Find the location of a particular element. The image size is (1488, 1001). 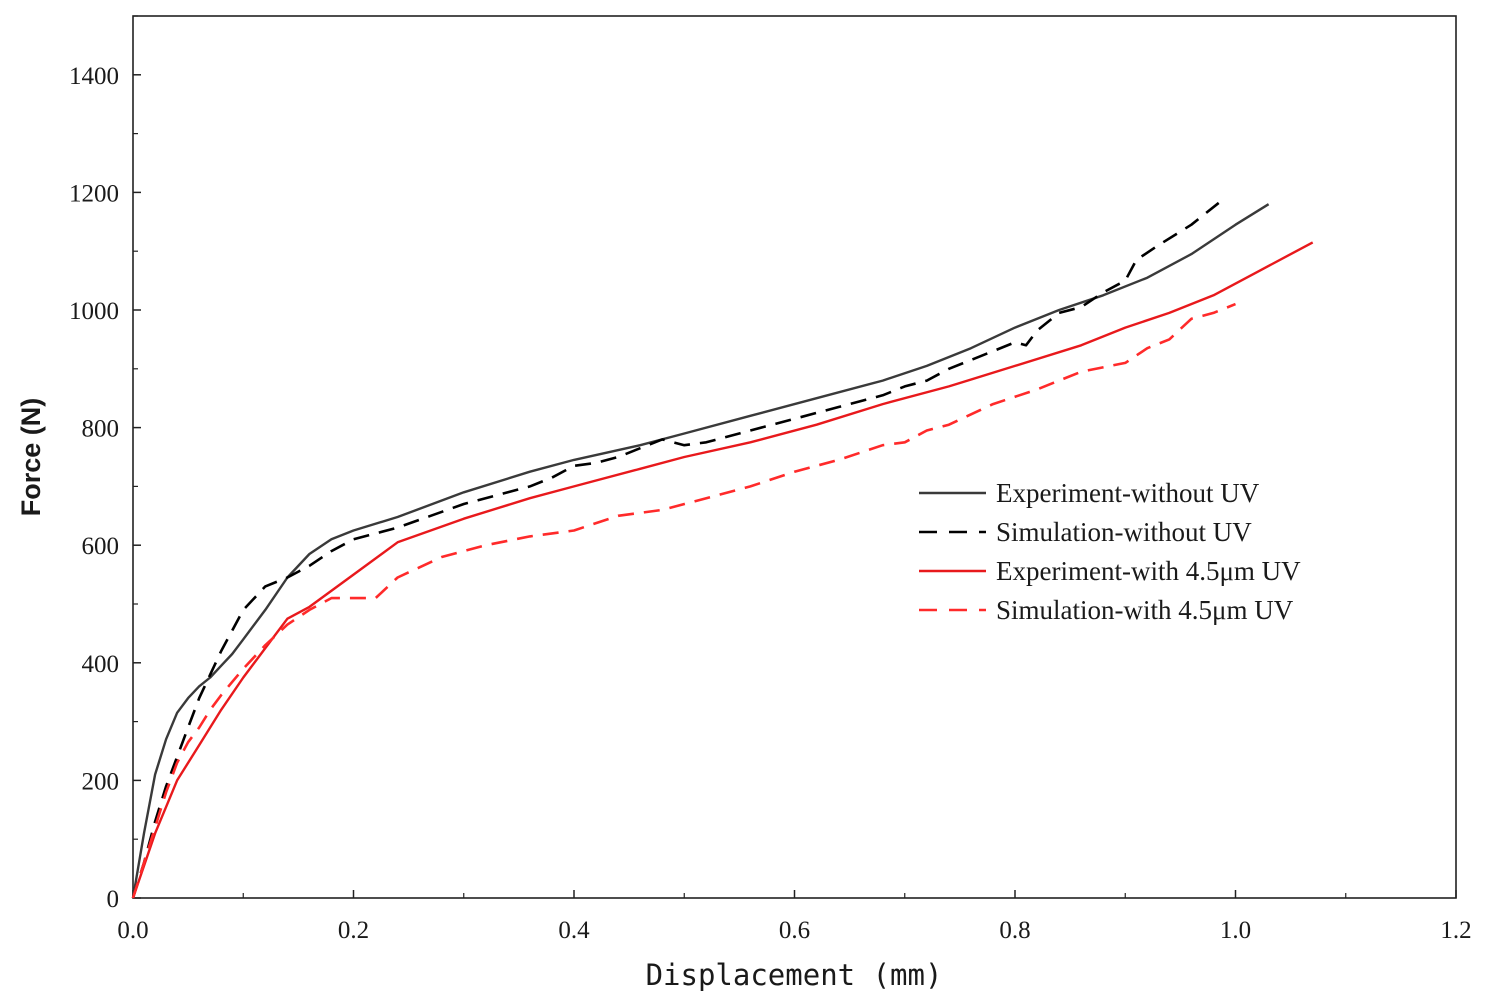

legend-label-3: Experiment-with 4.5μm UV is located at coordinates (1148, 571).